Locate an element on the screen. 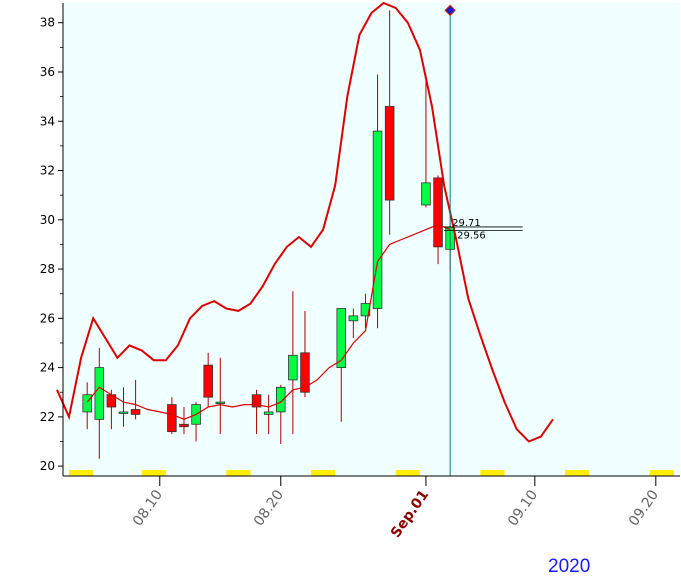 This screenshot has height=579, width=681. x-tick-label: Sep.01 is located at coordinates (410, 514).